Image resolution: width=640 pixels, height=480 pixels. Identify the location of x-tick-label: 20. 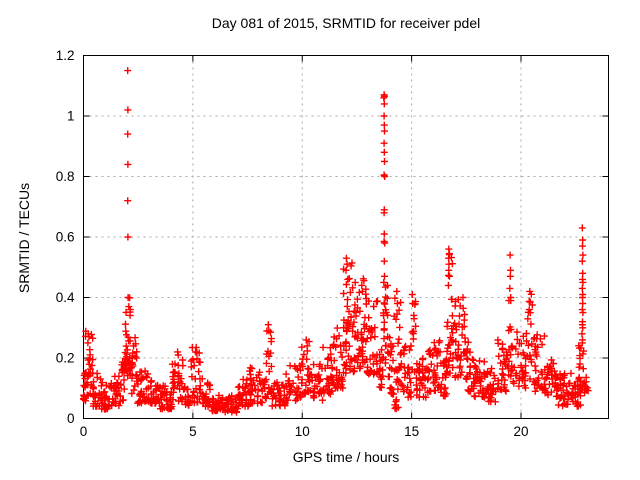
(520, 431).